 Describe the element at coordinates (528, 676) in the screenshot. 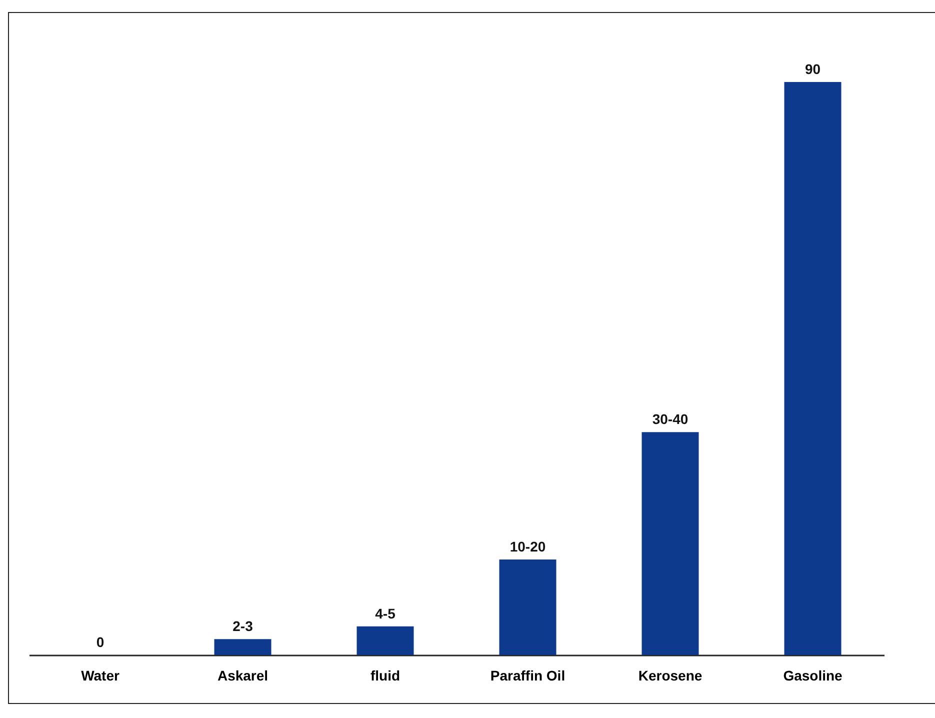

I see `x-tick-label: Paraffin Oil` at that location.